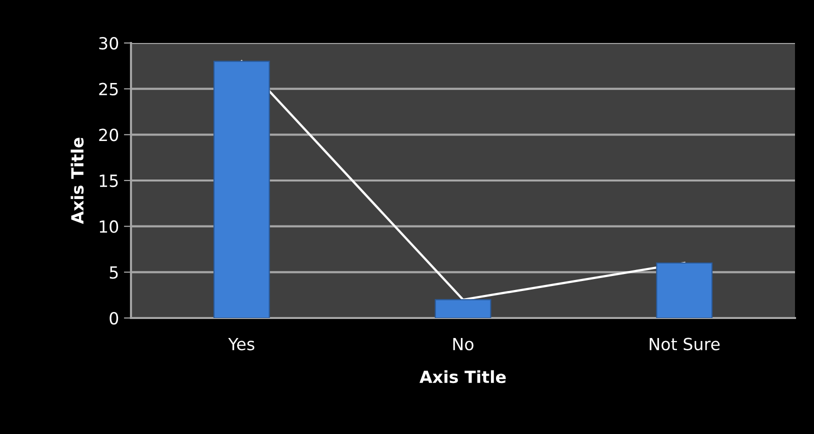 This screenshot has width=814, height=434. What do you see at coordinates (114, 318) in the screenshot?
I see `y-tick-label: 0` at bounding box center [114, 318].